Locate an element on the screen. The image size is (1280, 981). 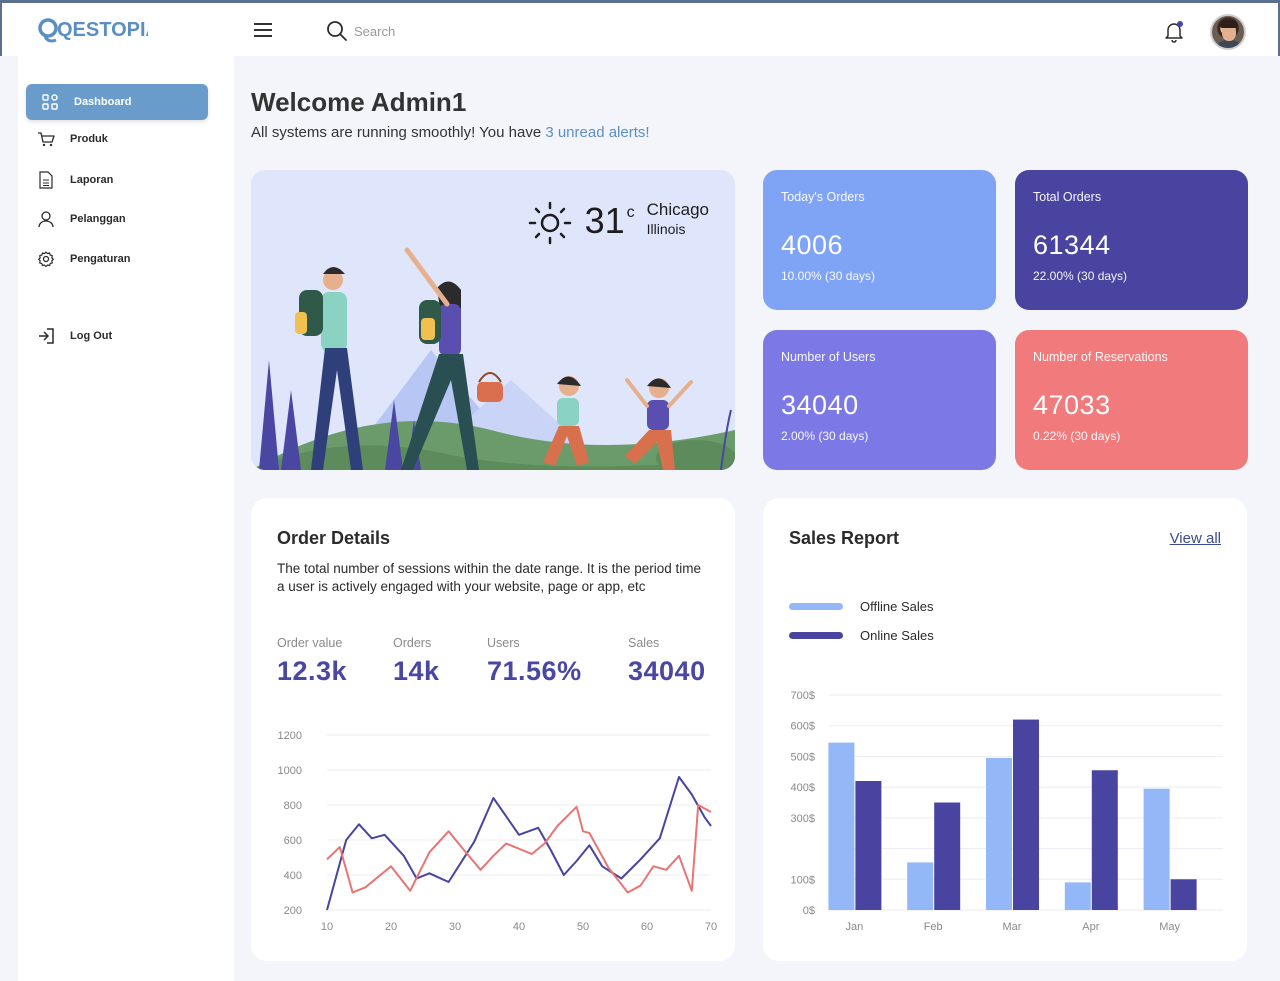
gear-icon is located at coordinates (46, 259).